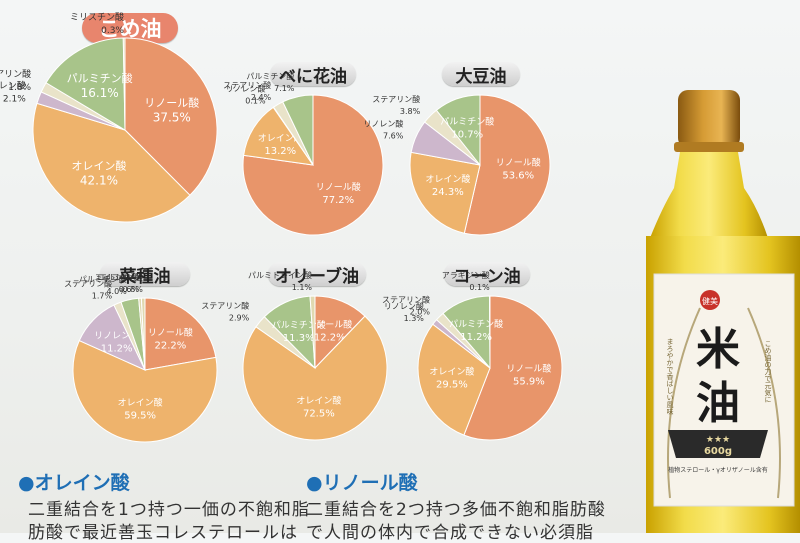  What do you see at coordinates (768, 371) in the screenshot?
I see `product-side-text-right: こめ油の力で元気に` at bounding box center [768, 371].